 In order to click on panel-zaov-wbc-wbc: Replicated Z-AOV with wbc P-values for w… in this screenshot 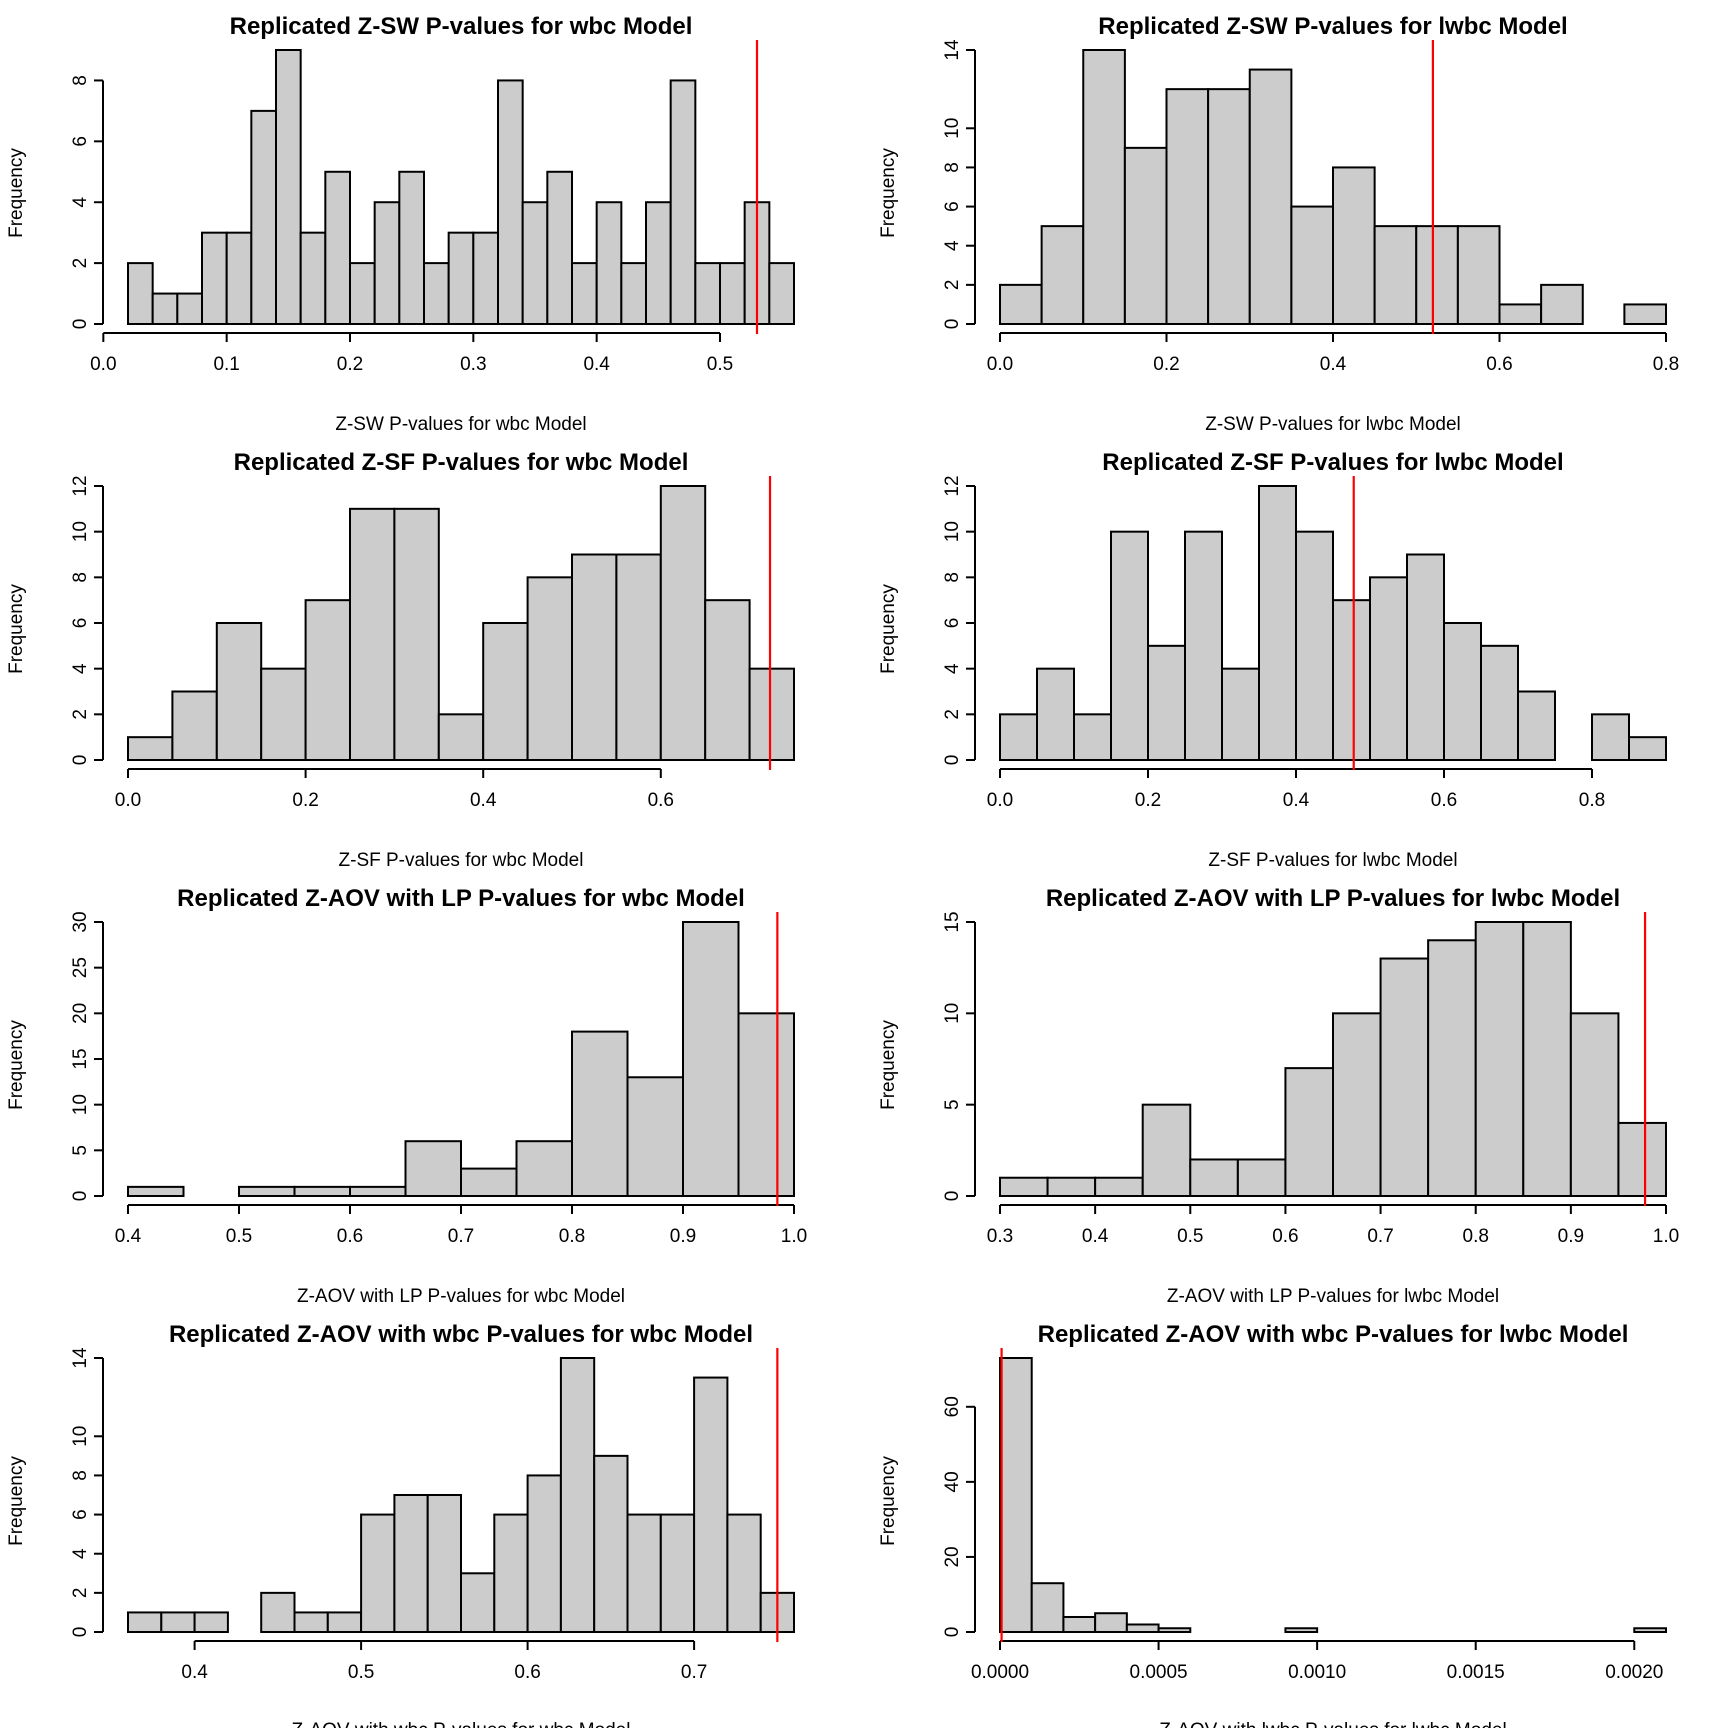, I will do `click(379, 1524)`.